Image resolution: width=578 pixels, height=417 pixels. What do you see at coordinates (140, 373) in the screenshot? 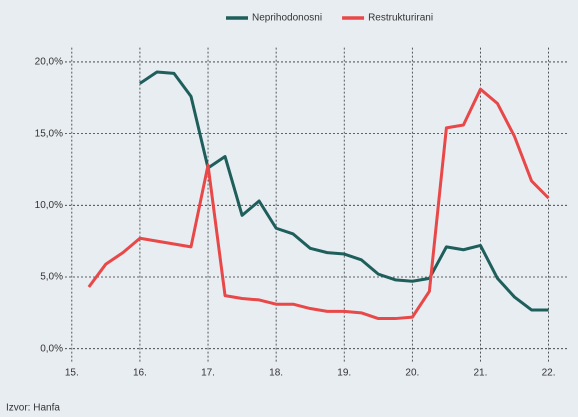
I see `x-tick-label: 16.` at bounding box center [140, 373].